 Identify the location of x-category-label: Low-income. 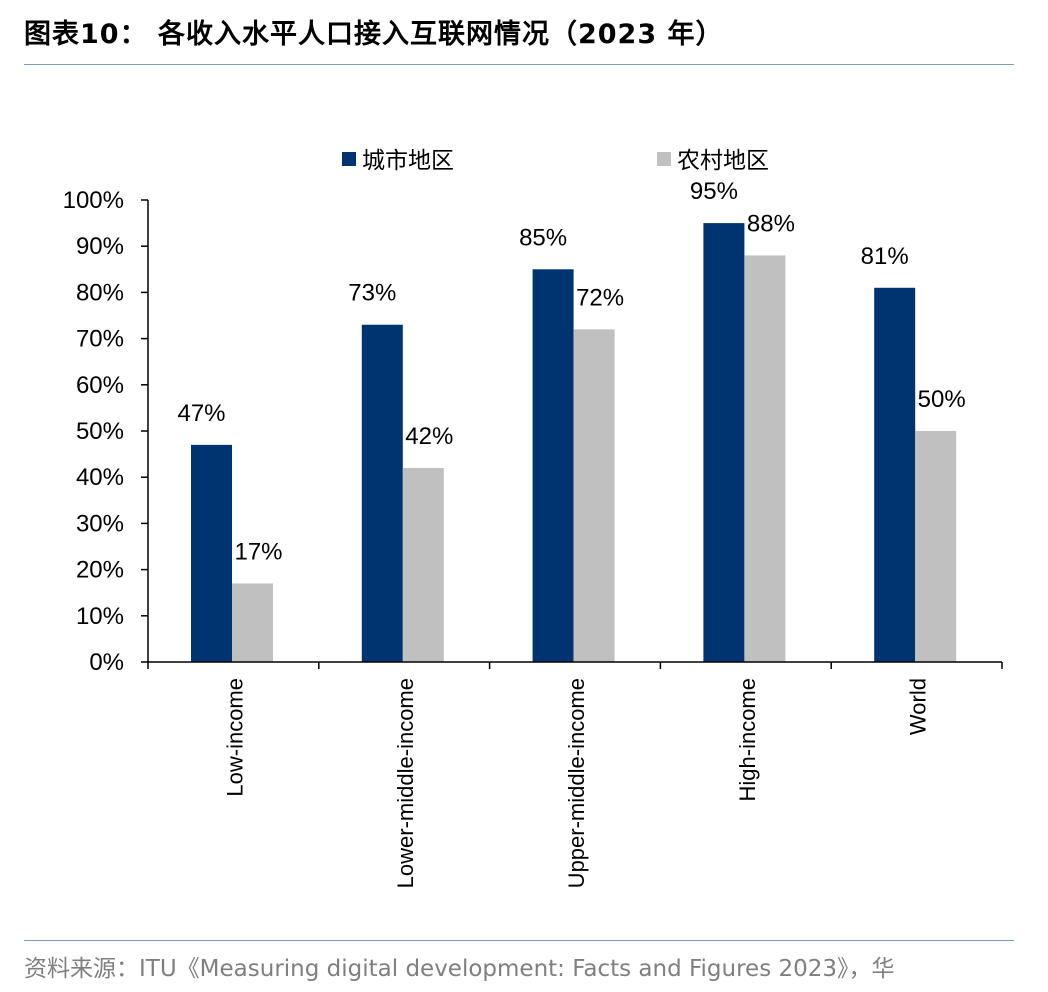
(234, 737).